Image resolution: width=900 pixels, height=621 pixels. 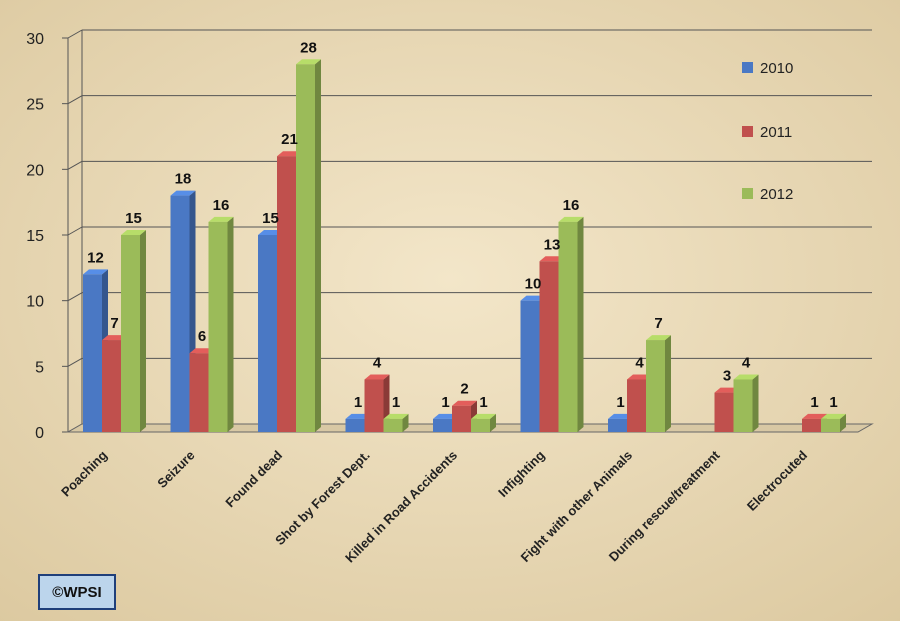 What do you see at coordinates (464, 389) in the screenshot?
I see `data-label: 2` at bounding box center [464, 389].